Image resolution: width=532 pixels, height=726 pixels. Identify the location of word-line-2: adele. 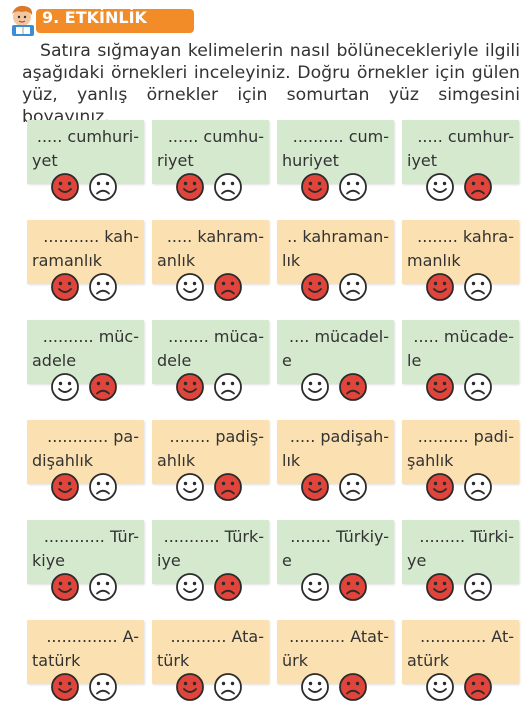
(54, 360).